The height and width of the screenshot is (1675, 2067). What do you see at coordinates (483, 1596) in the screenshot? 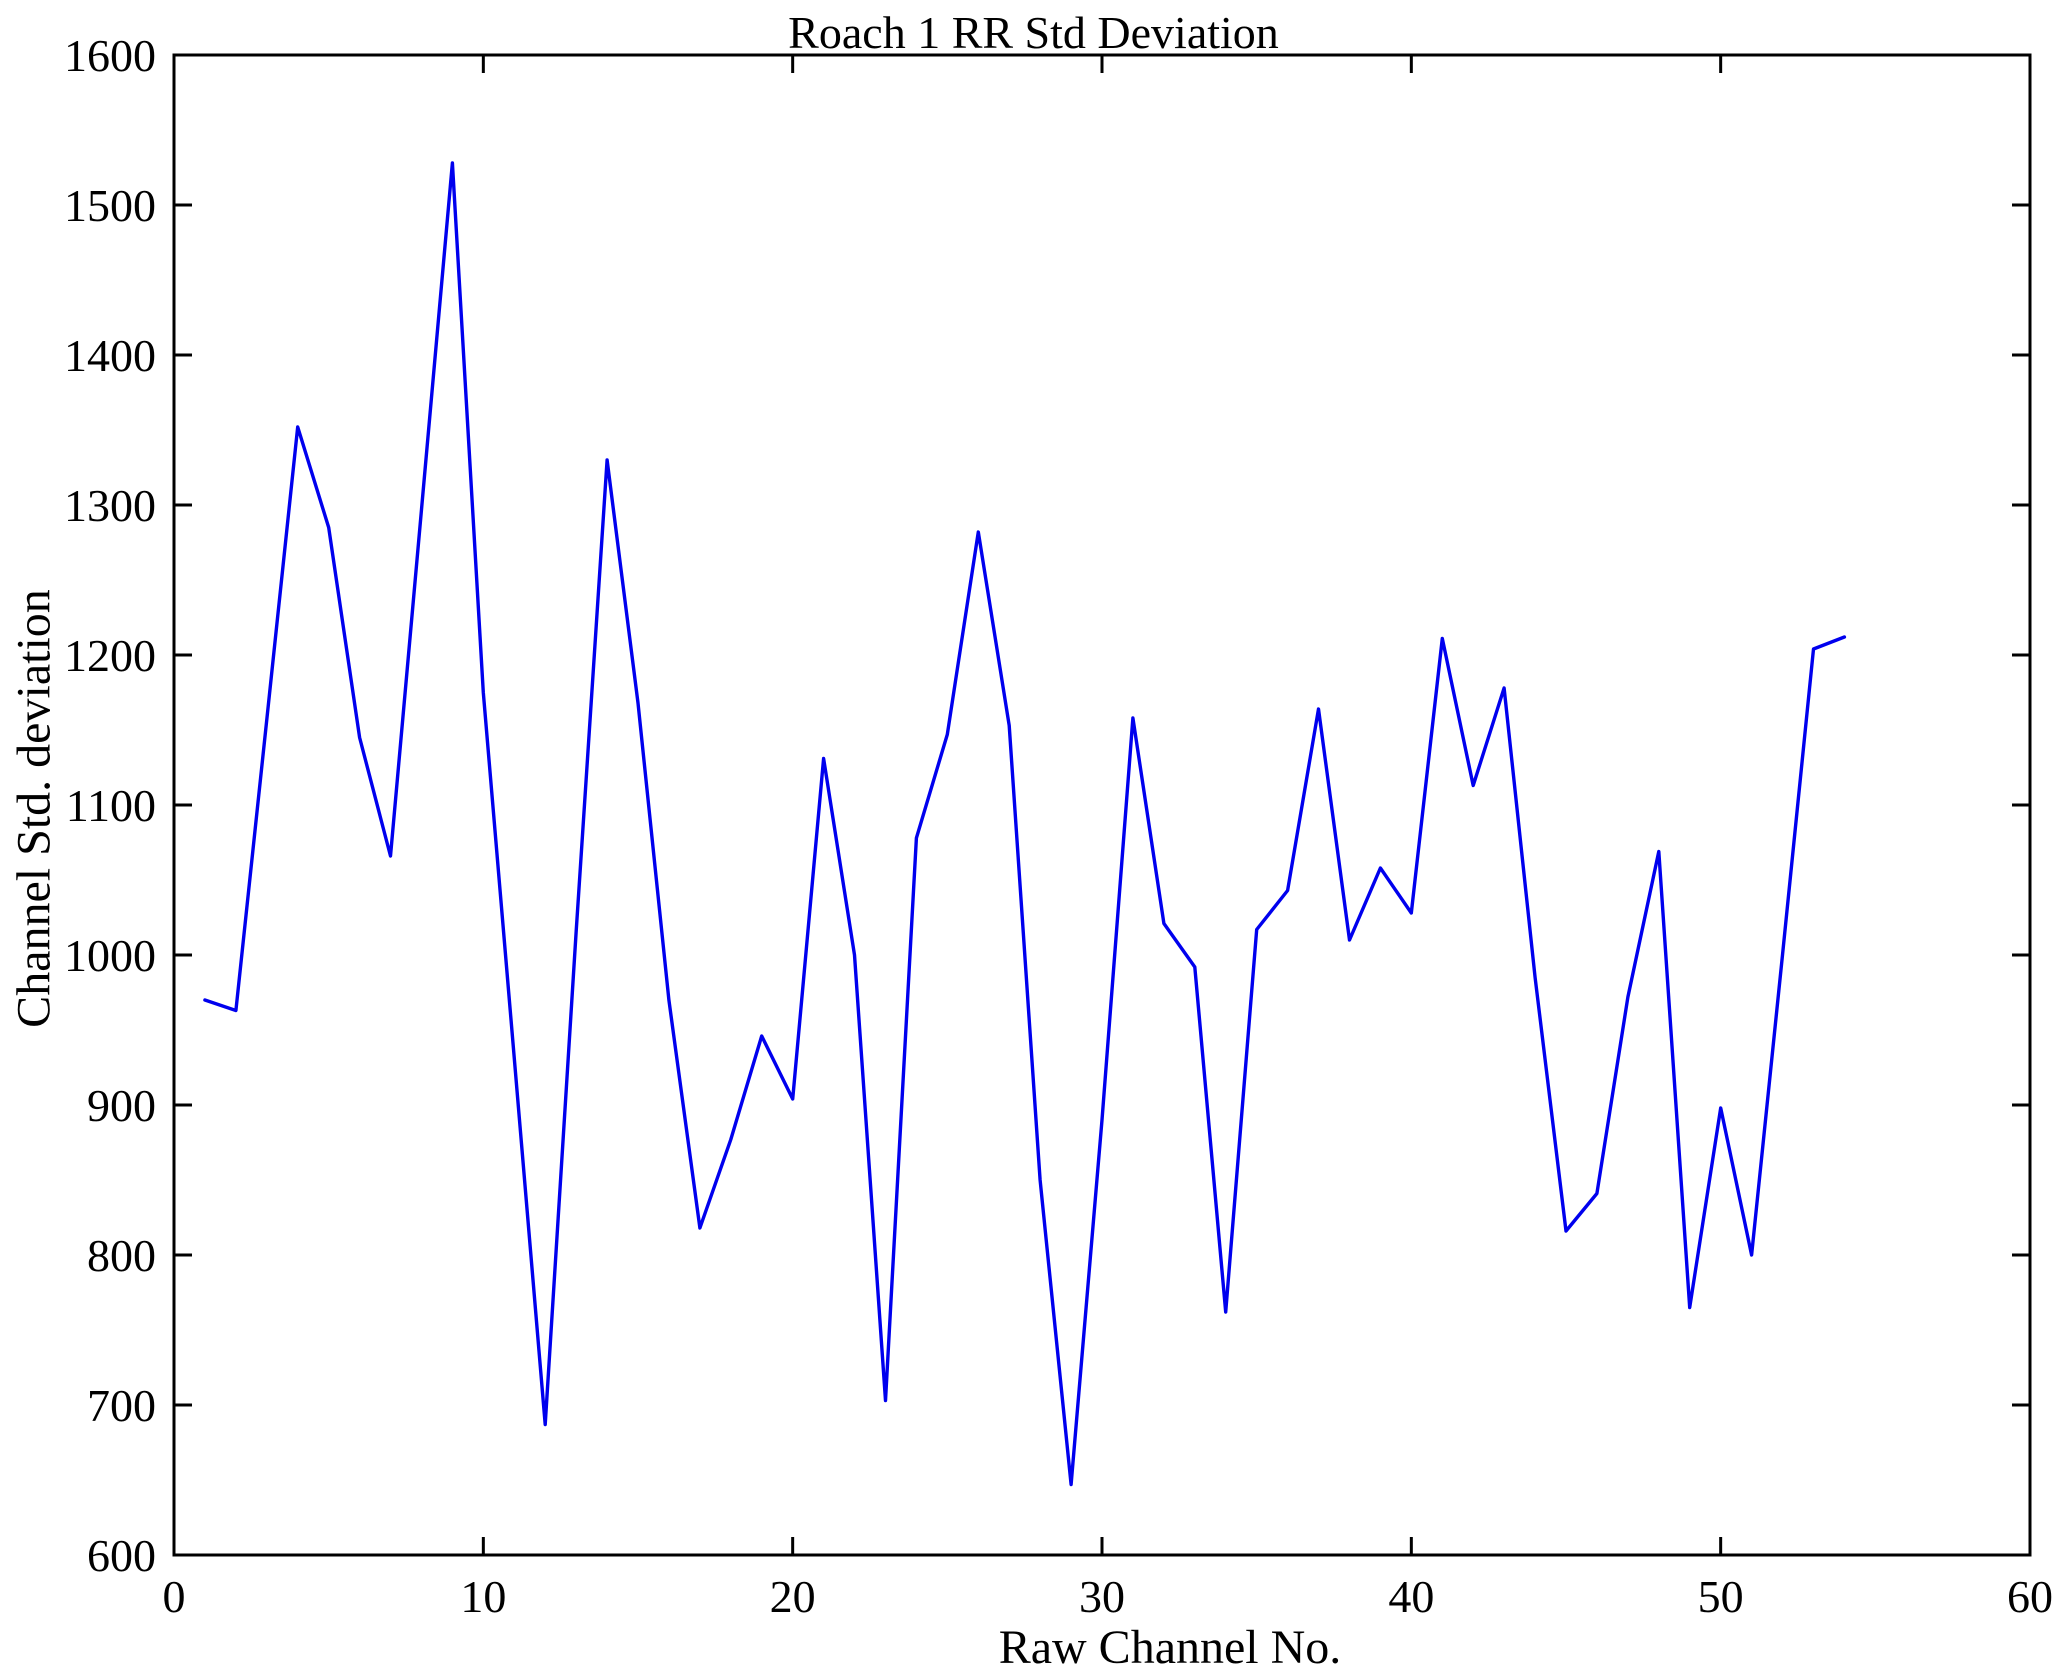
I see `x-tick-label: 10` at bounding box center [483, 1596].